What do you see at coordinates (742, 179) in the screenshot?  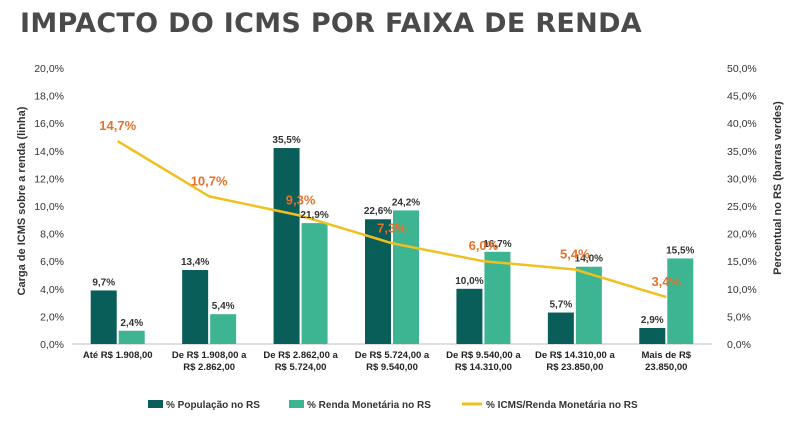 I see `right-tick-label: 30,0%` at bounding box center [742, 179].